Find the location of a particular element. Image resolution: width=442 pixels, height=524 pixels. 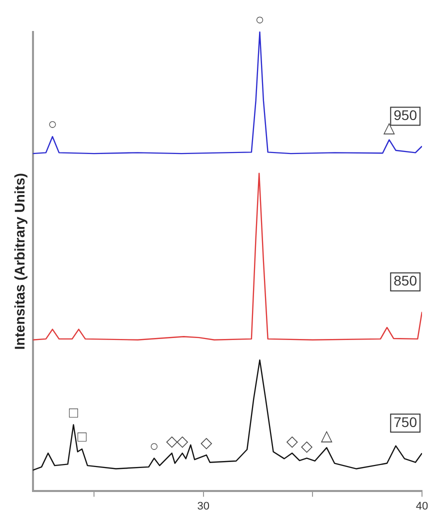

x-tick-label: 30 is located at coordinates (203, 506).